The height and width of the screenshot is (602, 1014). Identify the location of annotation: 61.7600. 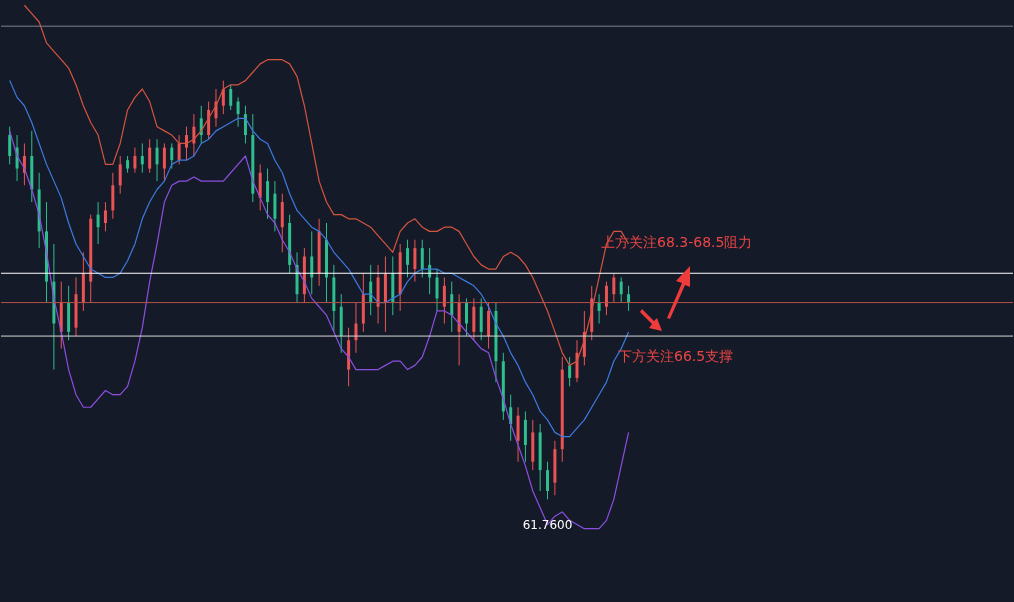
(547, 525).